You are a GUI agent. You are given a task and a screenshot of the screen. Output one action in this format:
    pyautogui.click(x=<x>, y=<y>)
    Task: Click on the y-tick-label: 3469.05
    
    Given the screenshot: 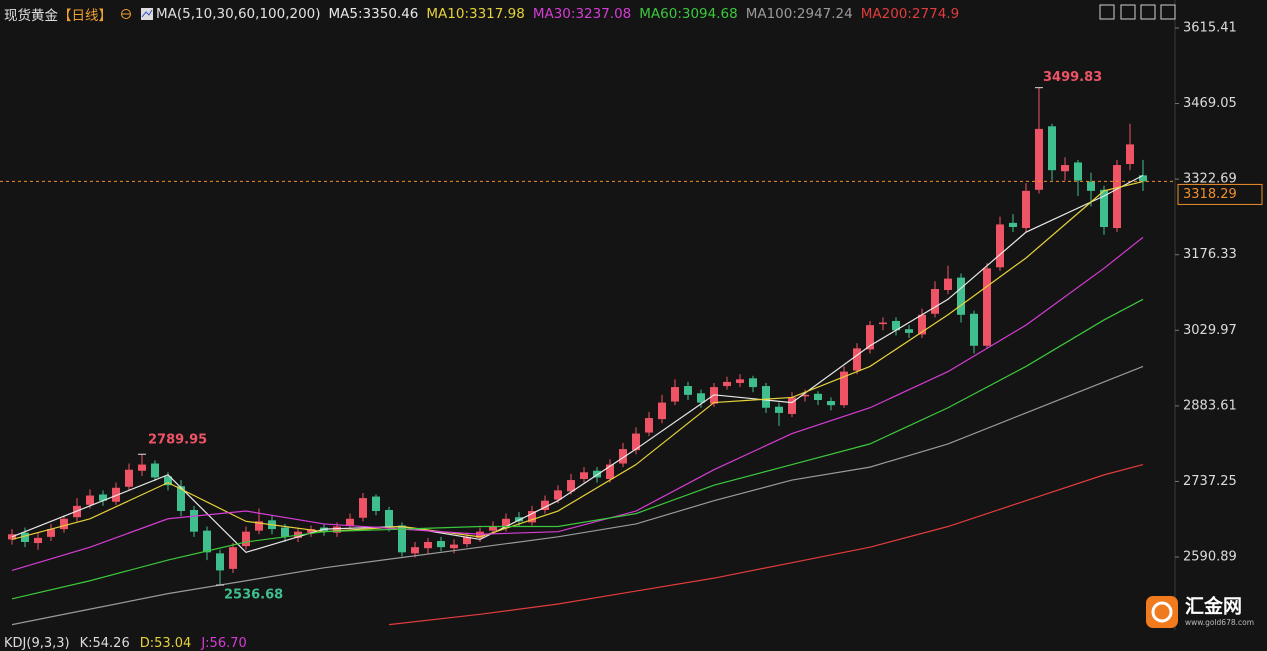 What is the action you would take?
    pyautogui.click(x=1210, y=103)
    